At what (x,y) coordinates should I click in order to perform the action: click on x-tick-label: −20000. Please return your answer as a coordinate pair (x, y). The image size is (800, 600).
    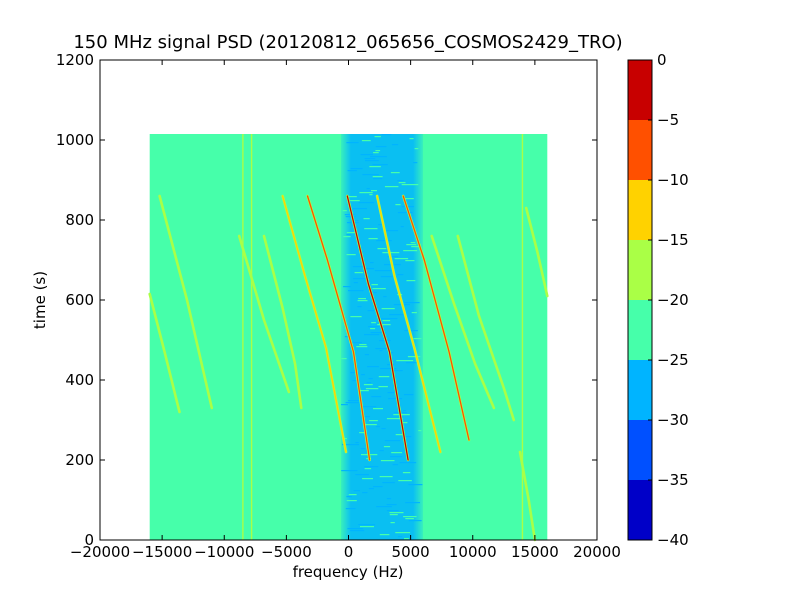
    Looking at the image, I should click on (100, 552).